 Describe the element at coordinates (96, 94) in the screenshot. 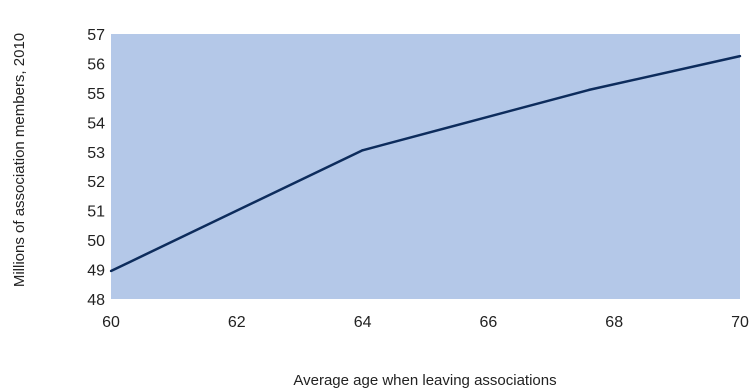

I see `y-tick-label: 55` at that location.